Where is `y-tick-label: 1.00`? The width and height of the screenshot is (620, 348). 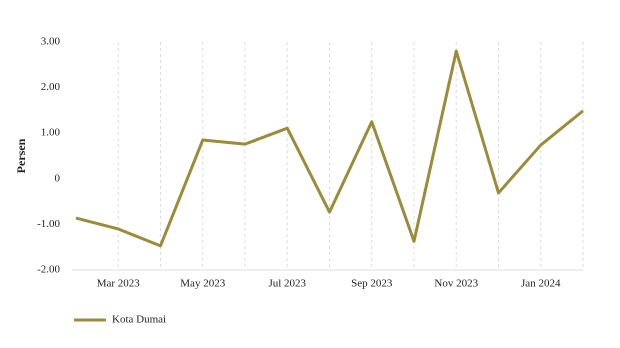 y-tick-label: 1.00 is located at coordinates (51, 133).